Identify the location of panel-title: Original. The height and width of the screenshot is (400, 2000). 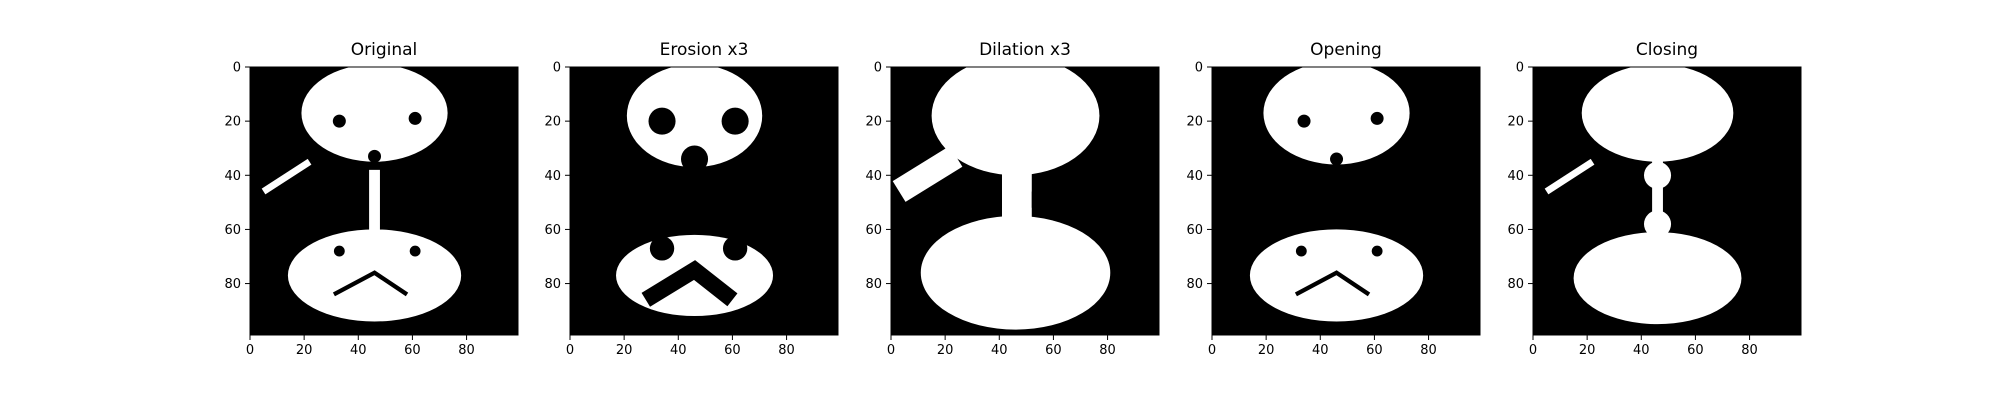
(384, 50).